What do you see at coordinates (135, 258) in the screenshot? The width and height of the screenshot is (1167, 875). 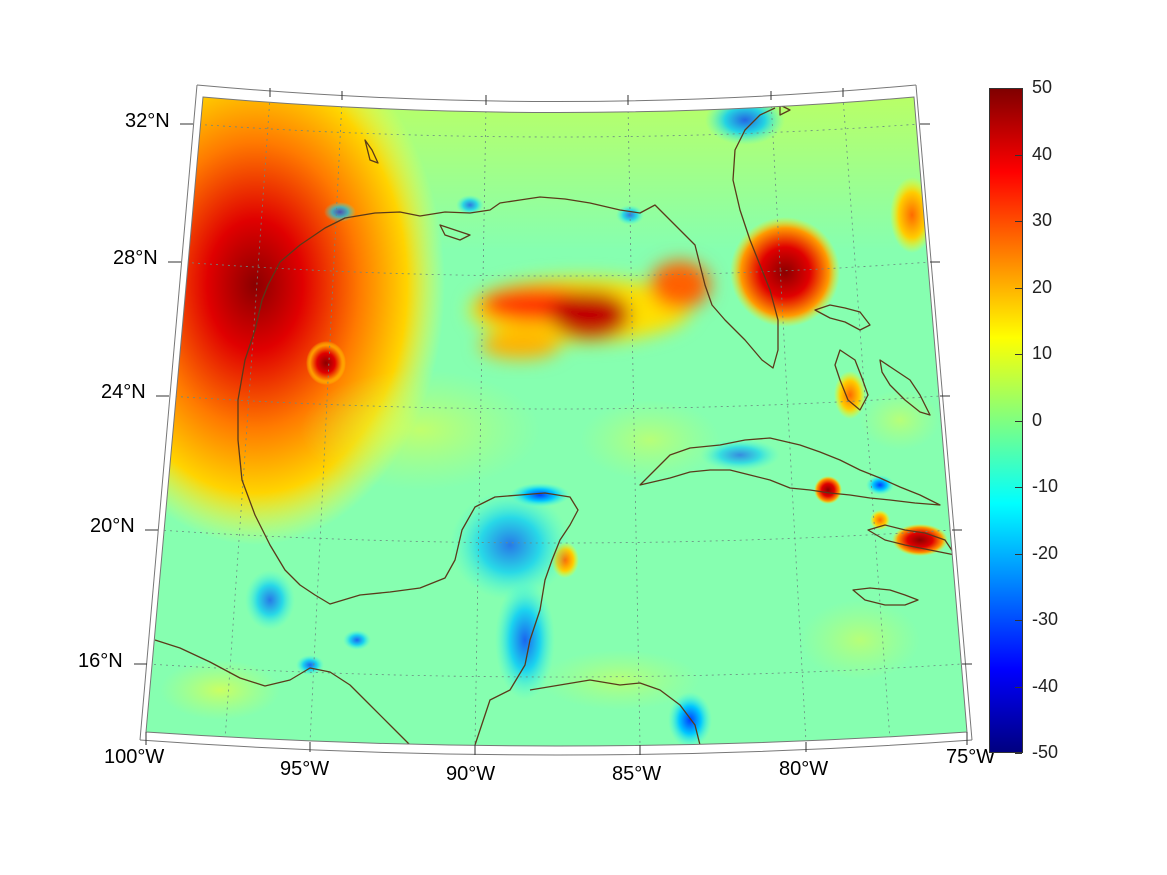 I see `lat-label-28n: 28°N` at bounding box center [135, 258].